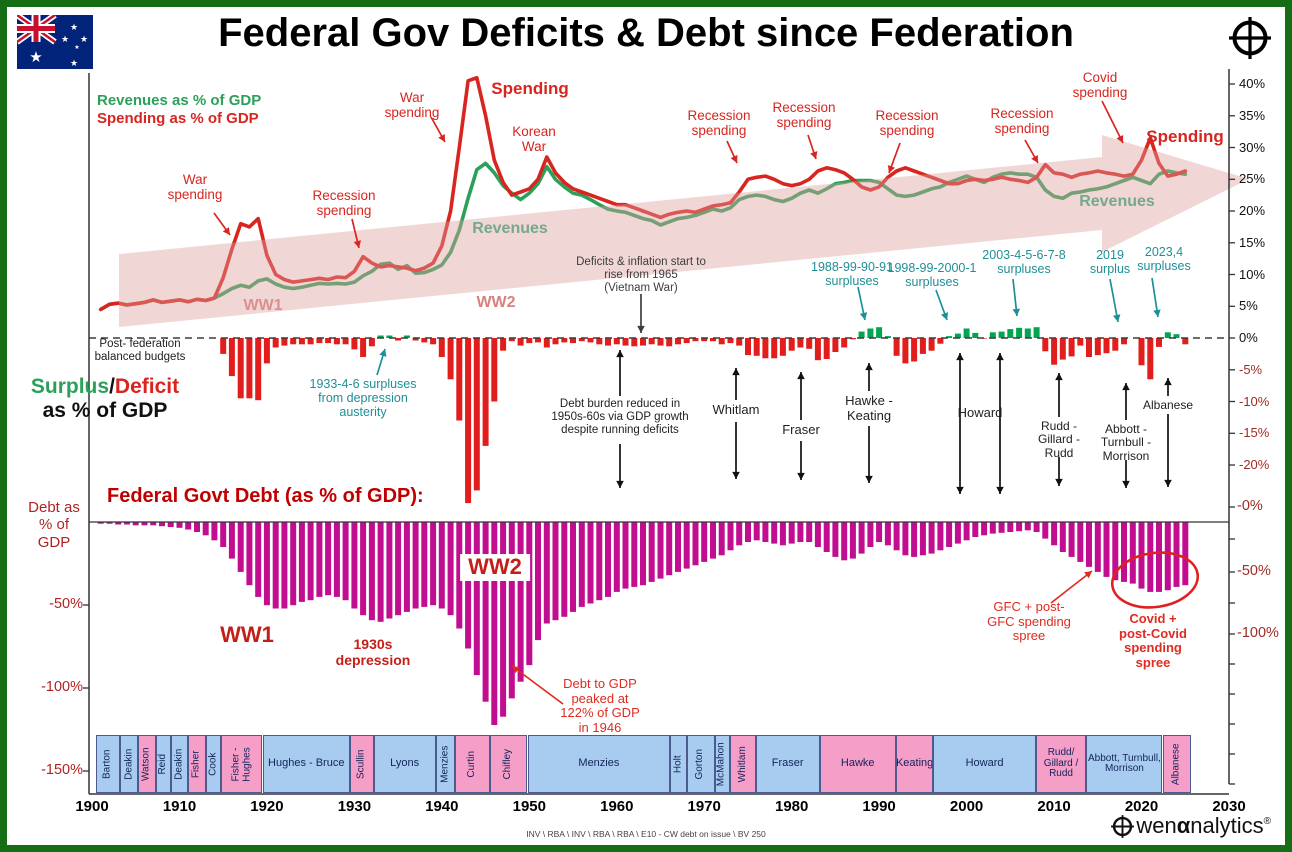  Describe the element at coordinates (442, 806) in the screenshot. I see `year-label-1940: 1940` at that location.